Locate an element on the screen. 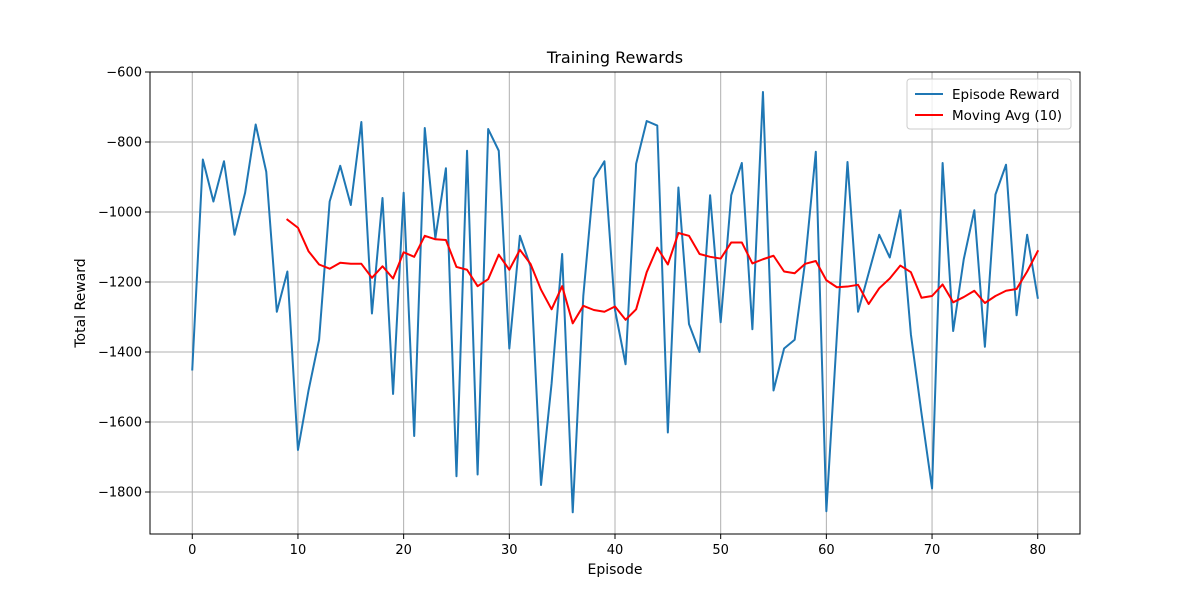 Image resolution: width=1200 pixels, height=600 pixels. x-axis: 0 10 20 30 40 50 60 70 80 is located at coordinates (617, 546).